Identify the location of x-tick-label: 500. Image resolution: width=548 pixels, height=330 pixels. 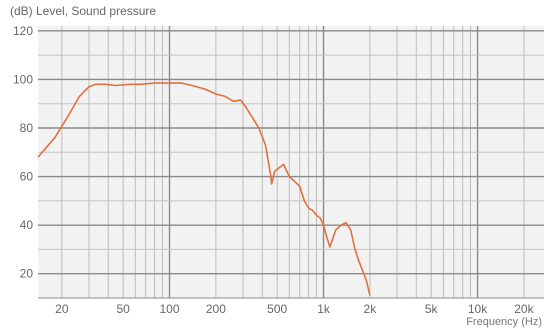
(277, 309).